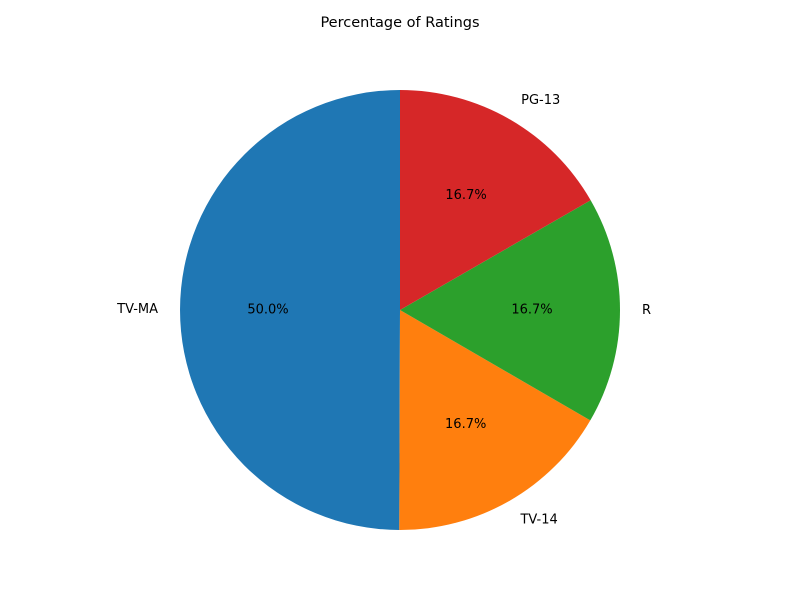  I want to click on pie-slice-r, so click(510, 310).